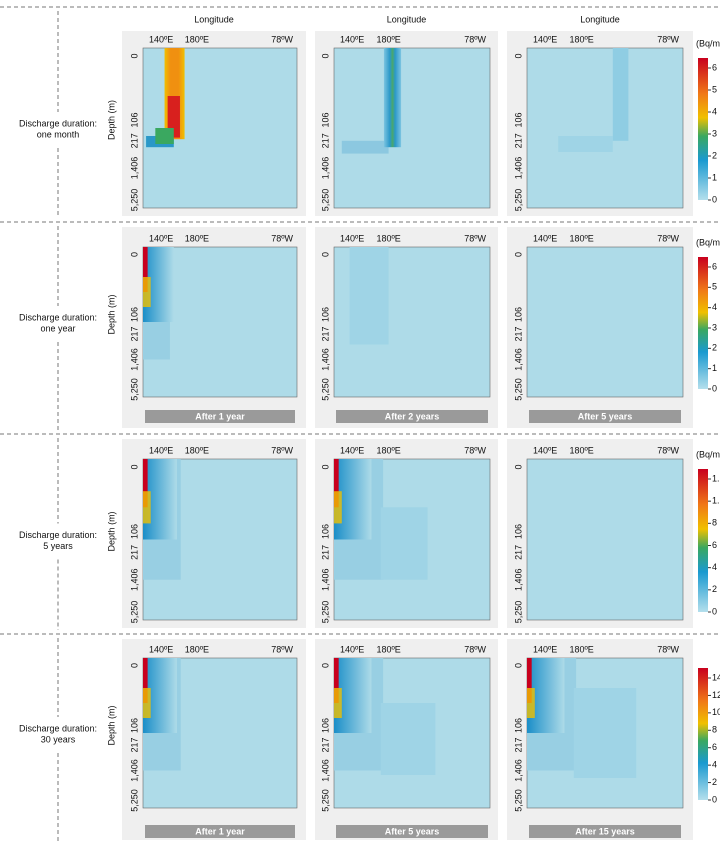  Describe the element at coordinates (58, 546) in the screenshot. I see `row-label: 5 years` at that location.